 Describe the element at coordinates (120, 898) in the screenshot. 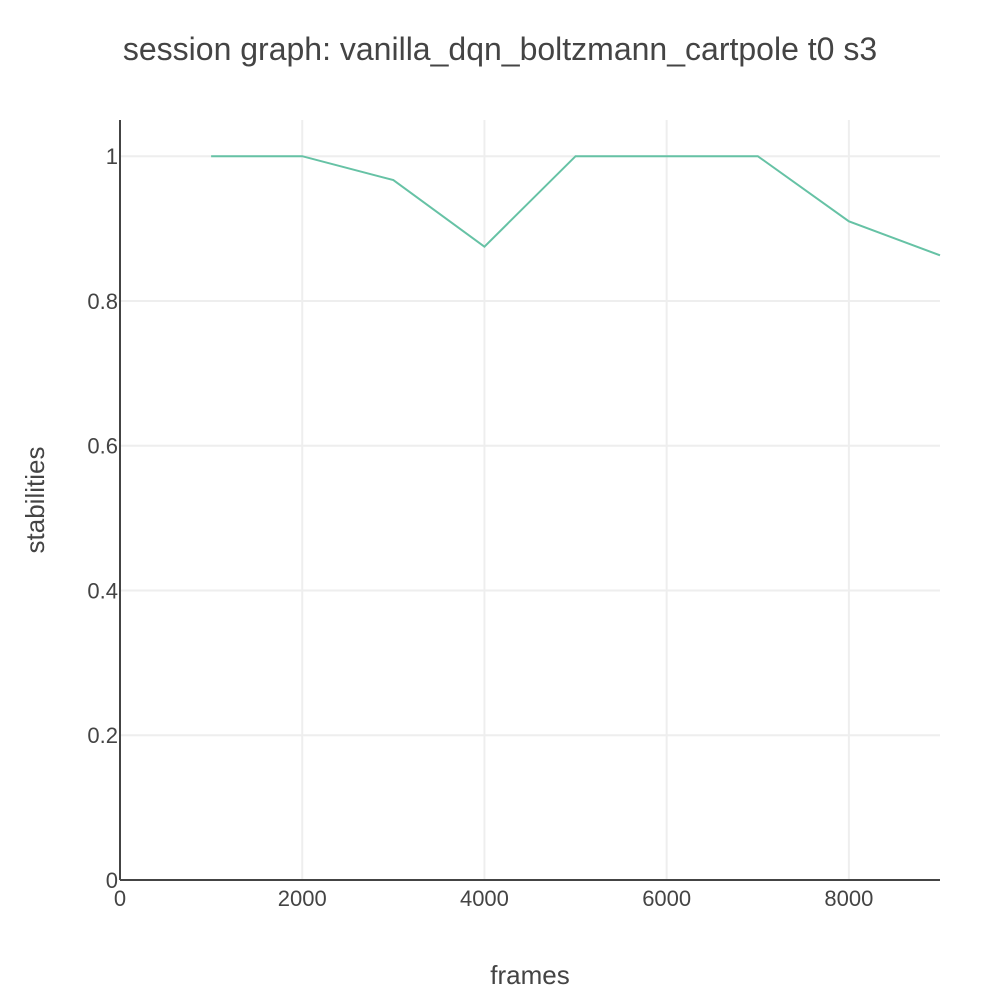

I see `x-tick-label: 0` at that location.